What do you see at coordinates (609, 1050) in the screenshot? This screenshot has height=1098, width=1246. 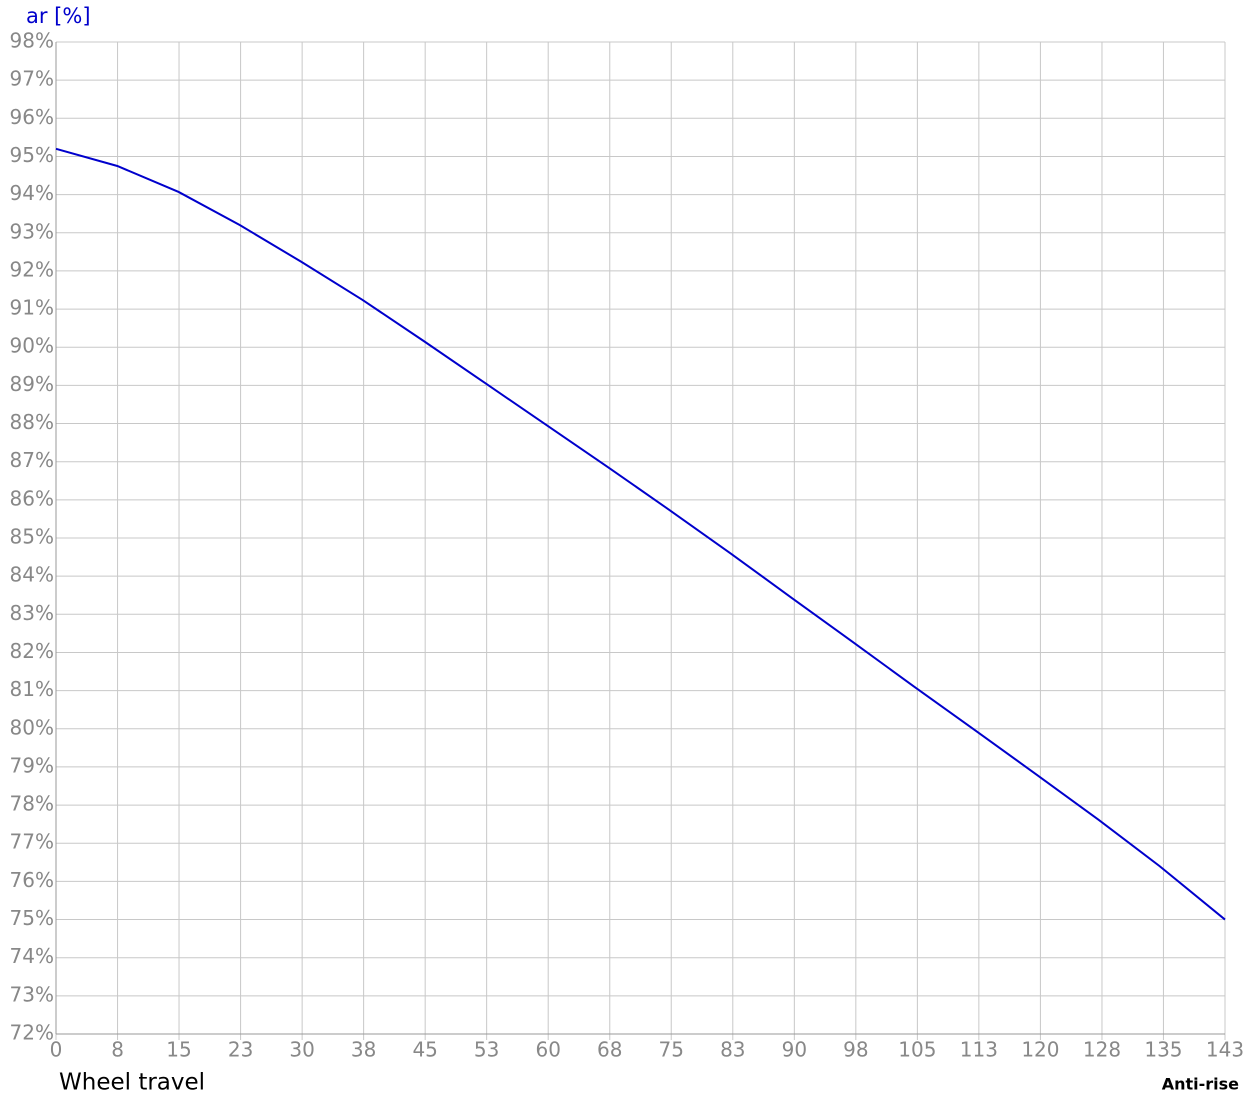 I see `x-tick-label: 68` at bounding box center [609, 1050].